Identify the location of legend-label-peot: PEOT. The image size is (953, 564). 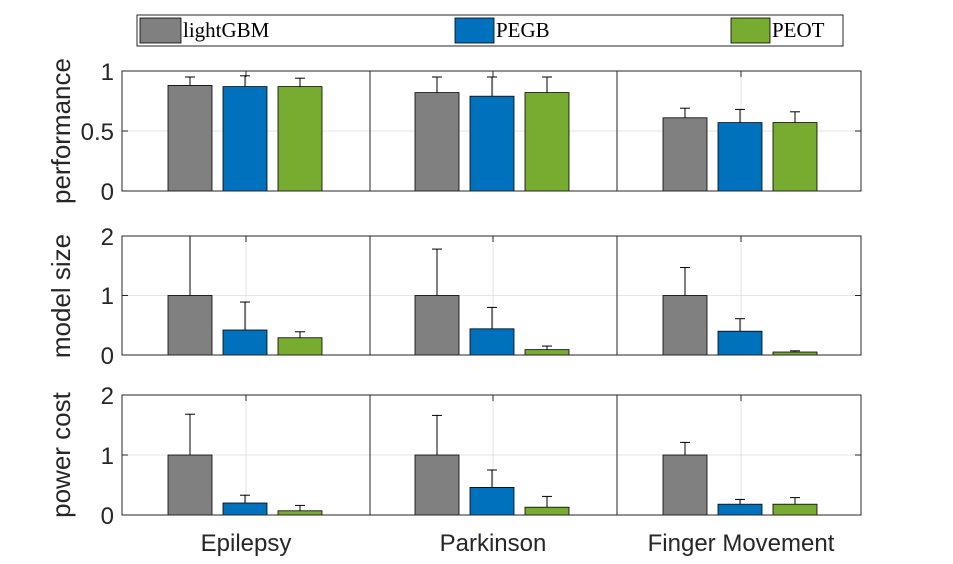
(798, 30).